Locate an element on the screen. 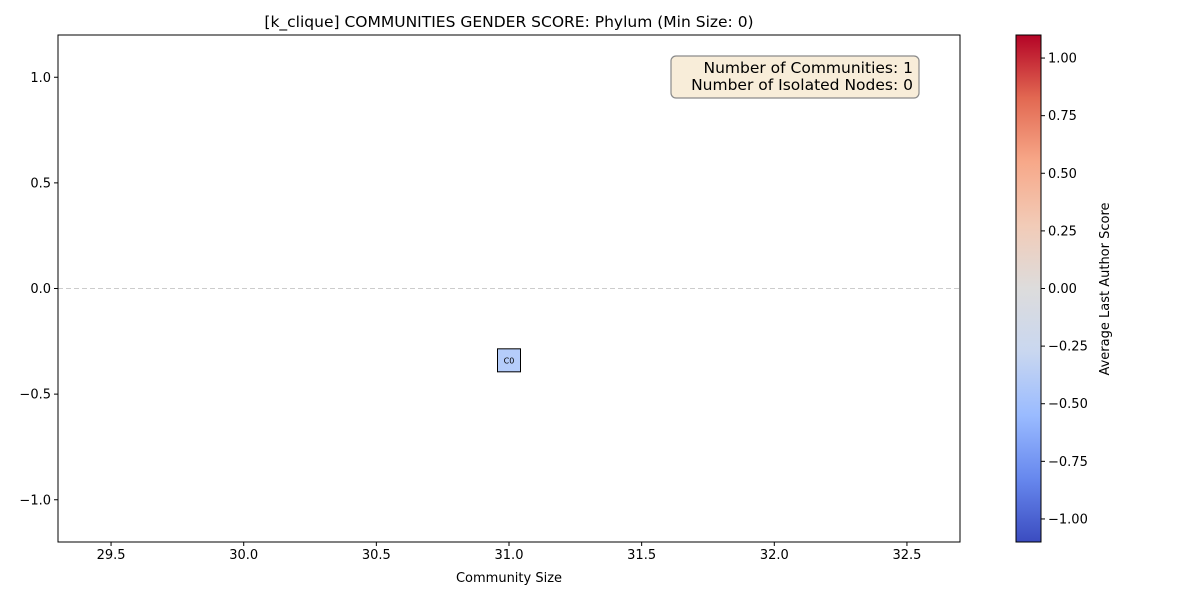 The width and height of the screenshot is (1200, 600). x-tick-label: 30.0 is located at coordinates (243, 555).